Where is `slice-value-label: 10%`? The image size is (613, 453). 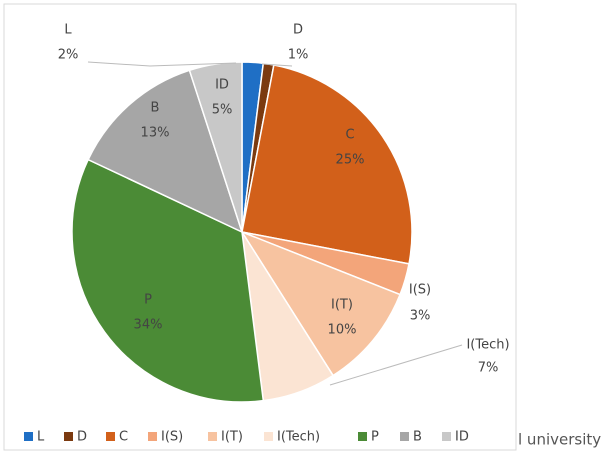 slice-value-label: 10% is located at coordinates (342, 330).